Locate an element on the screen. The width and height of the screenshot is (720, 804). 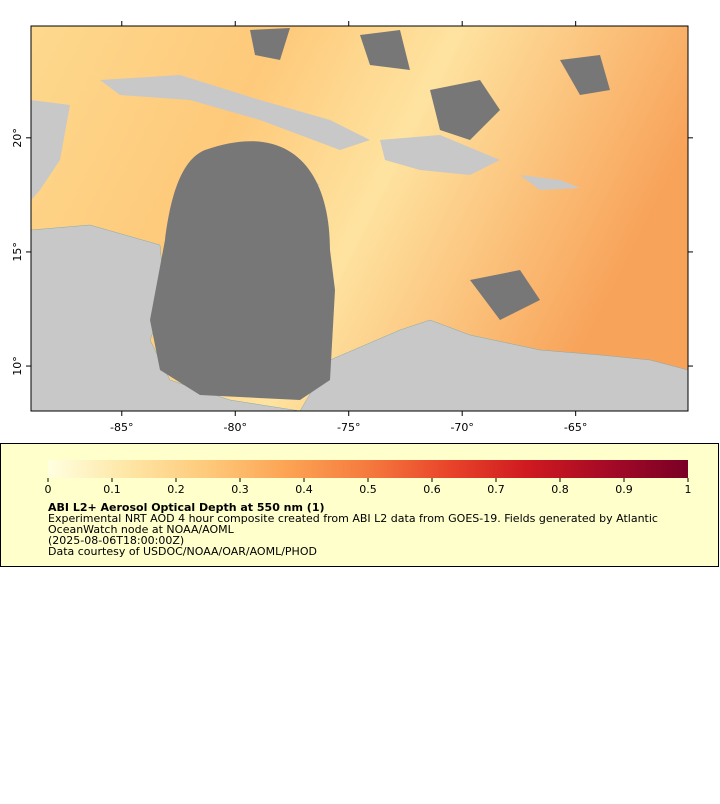
colorbar-ticks: 0 0.1 0.2 0.3 0.4 0.5 0.6 0.7 0.8 0.9 1 is located at coordinates (368, 487).